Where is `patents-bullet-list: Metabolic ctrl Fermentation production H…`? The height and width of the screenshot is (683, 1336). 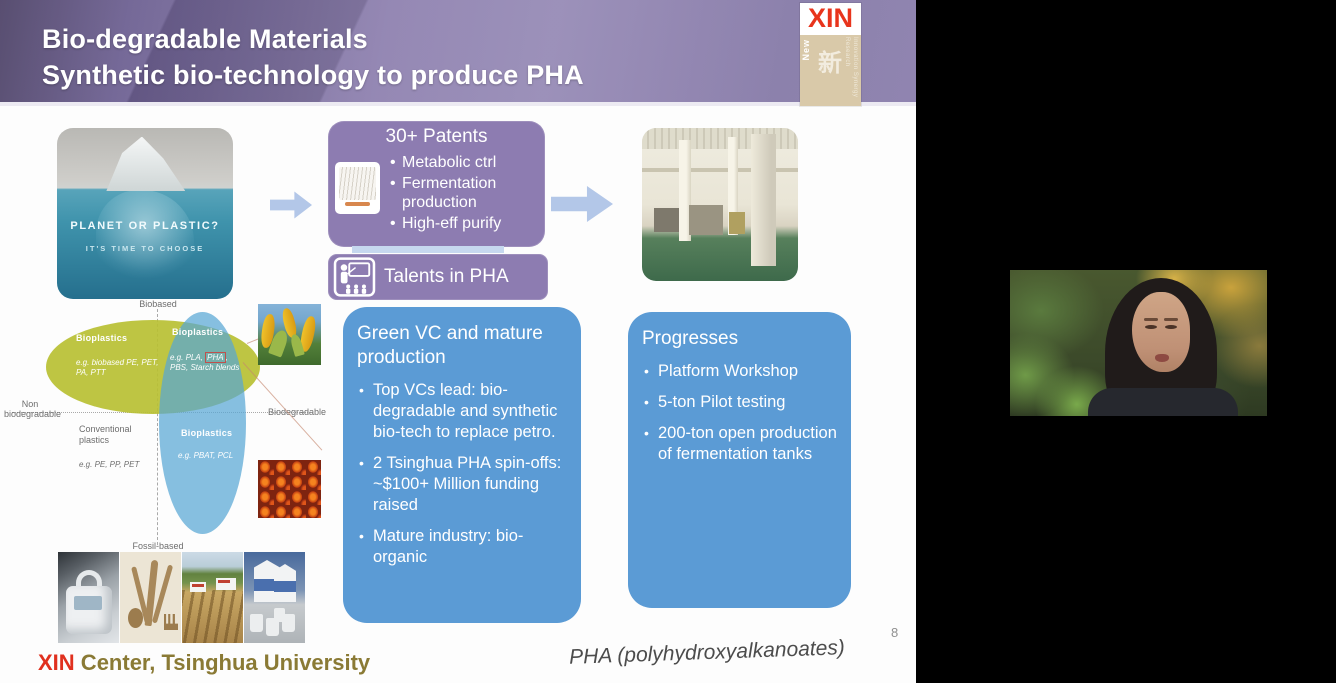 patents-bullet-list: Metabolic ctrl Fermentation production H… is located at coordinates (464, 192).